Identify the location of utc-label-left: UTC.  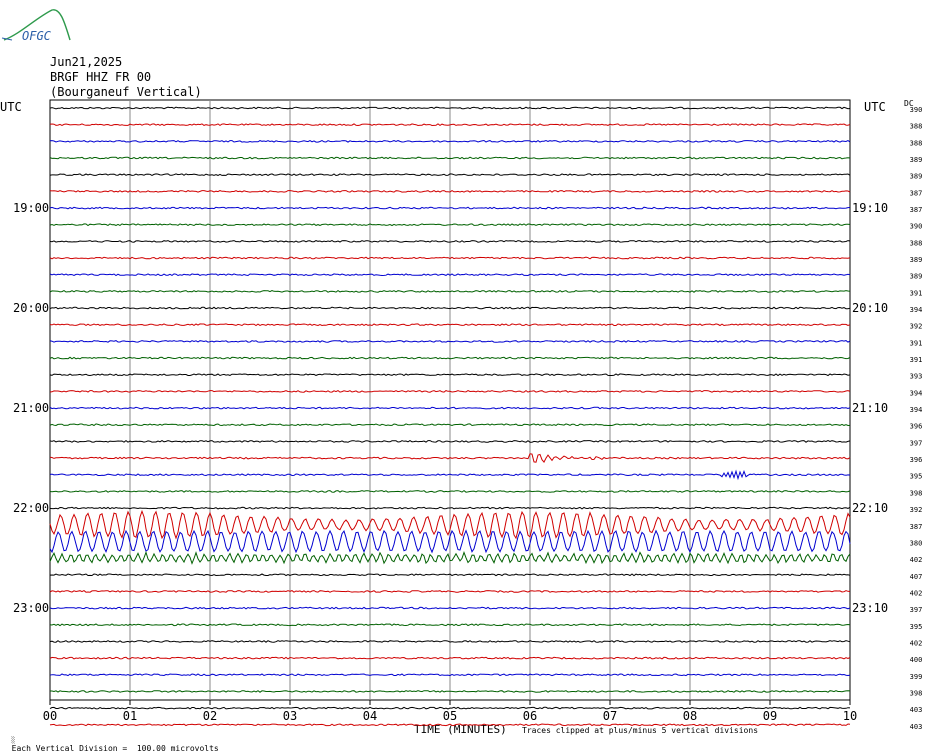
(11, 107).